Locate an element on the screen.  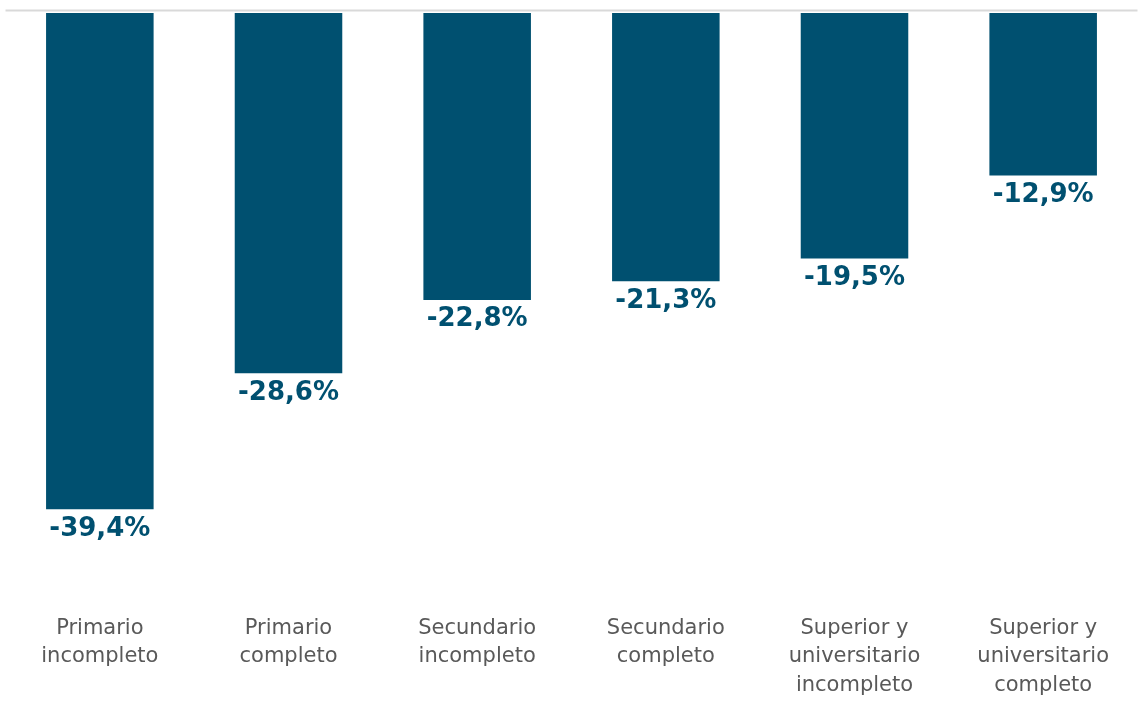
x-tick-label: Primario completo is located at coordinates (288, 641).